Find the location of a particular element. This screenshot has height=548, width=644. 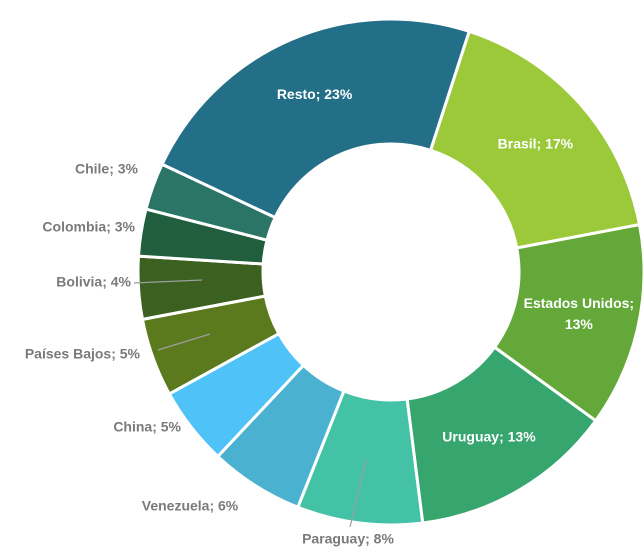

slice-label: Bolivia; 4% is located at coordinates (93, 282).